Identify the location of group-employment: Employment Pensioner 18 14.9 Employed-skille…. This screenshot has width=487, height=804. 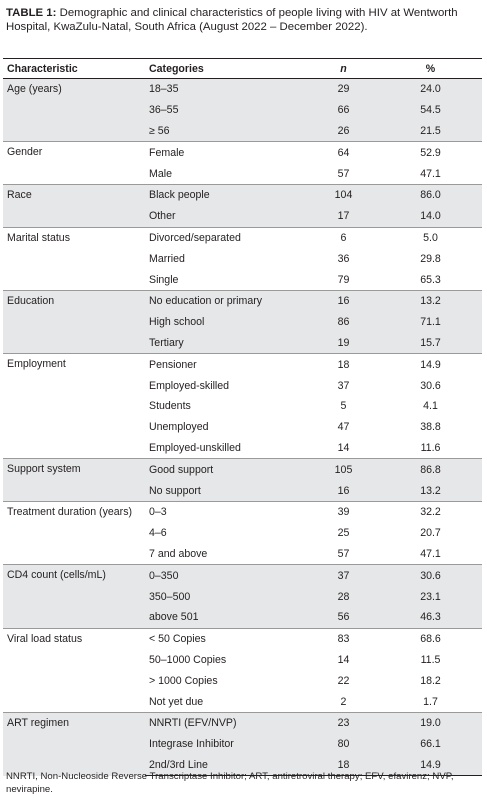
(242, 406).